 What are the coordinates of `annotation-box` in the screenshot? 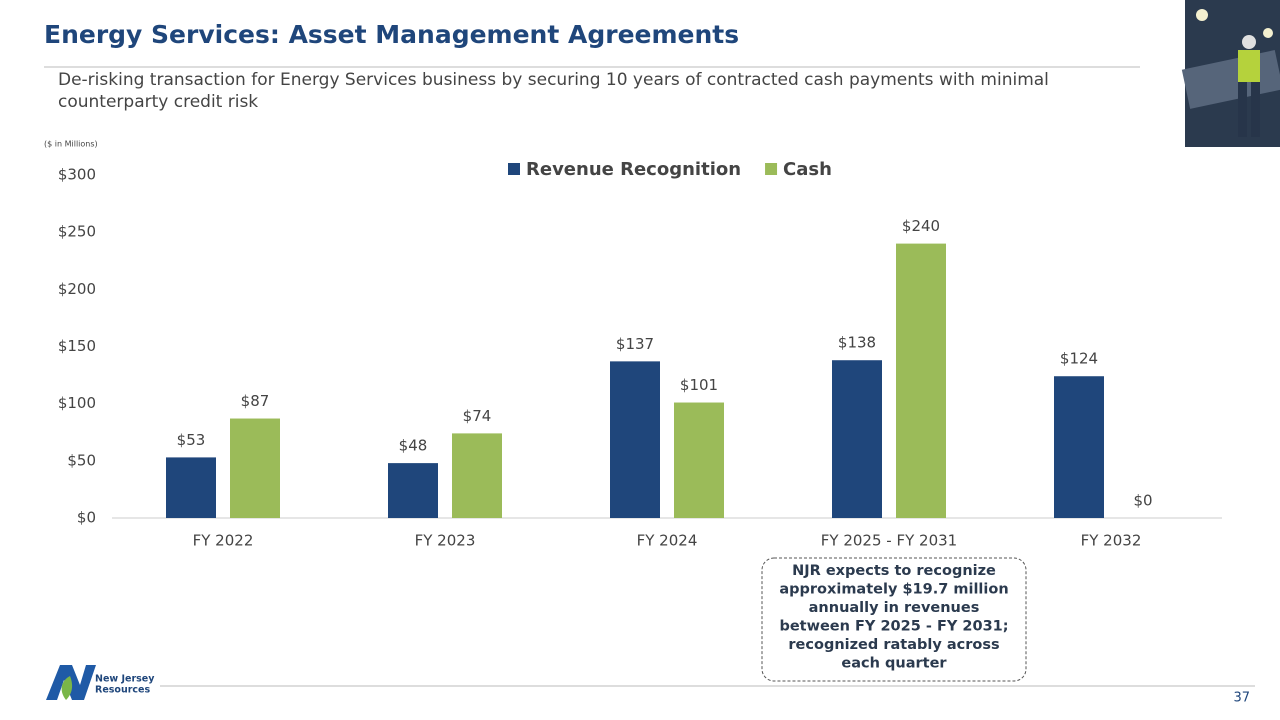 It's located at (894, 619).